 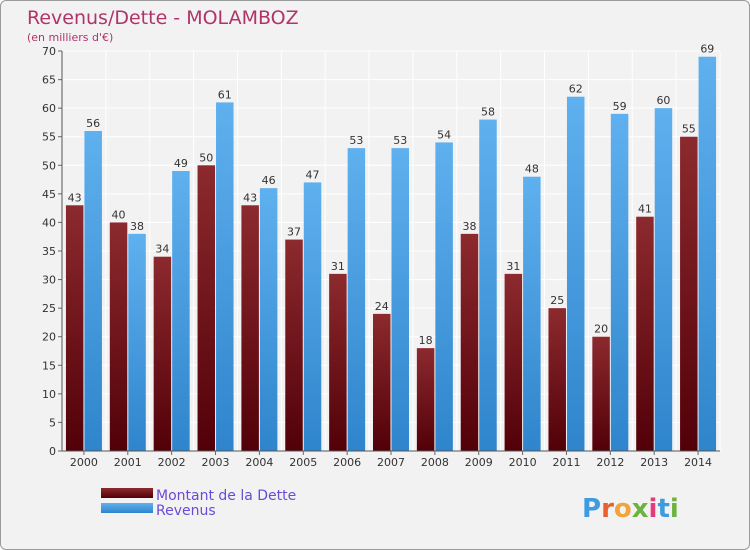 I want to click on x-tick-label: 2012, so click(x=610, y=462).